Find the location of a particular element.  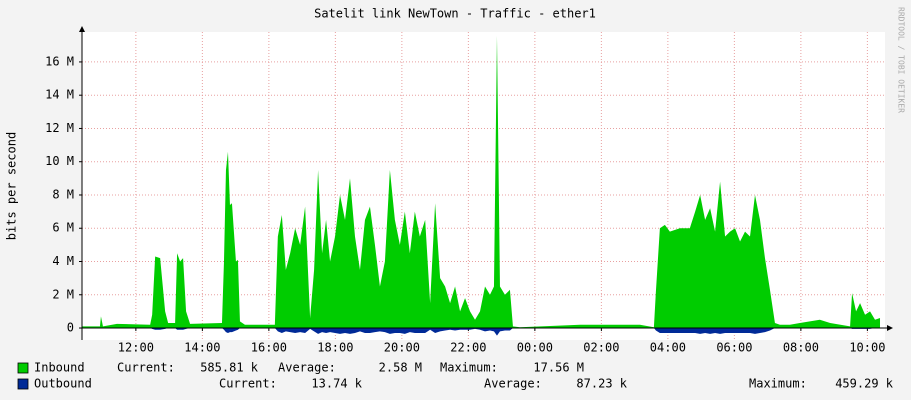

stat-value: 17.56 M is located at coordinates (558, 368).